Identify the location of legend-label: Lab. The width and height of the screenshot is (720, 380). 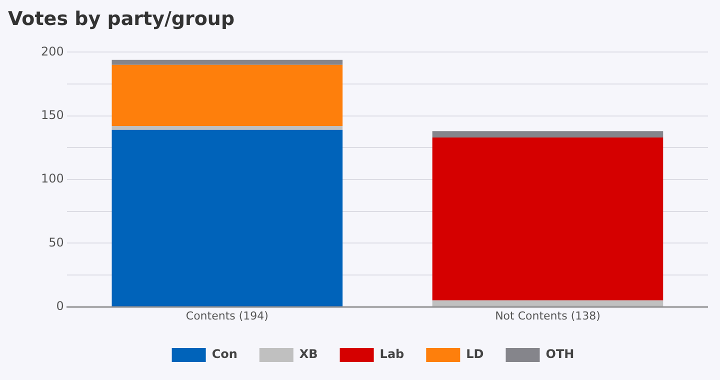
(392, 354).